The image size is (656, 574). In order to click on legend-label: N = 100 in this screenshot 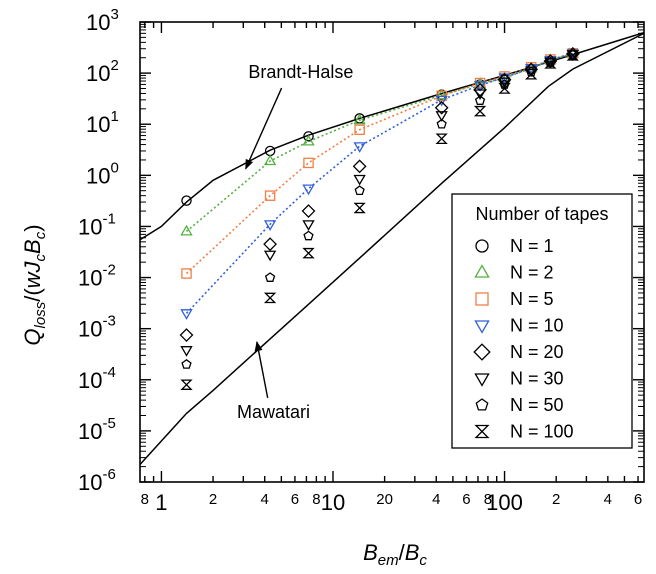, I will do `click(542, 432)`.